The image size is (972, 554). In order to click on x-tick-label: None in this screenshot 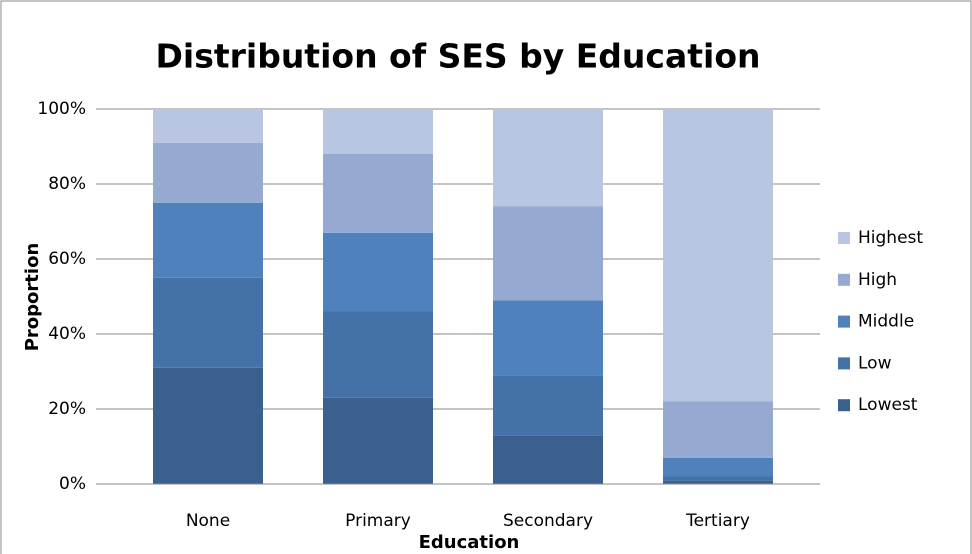, I will do `click(208, 521)`.